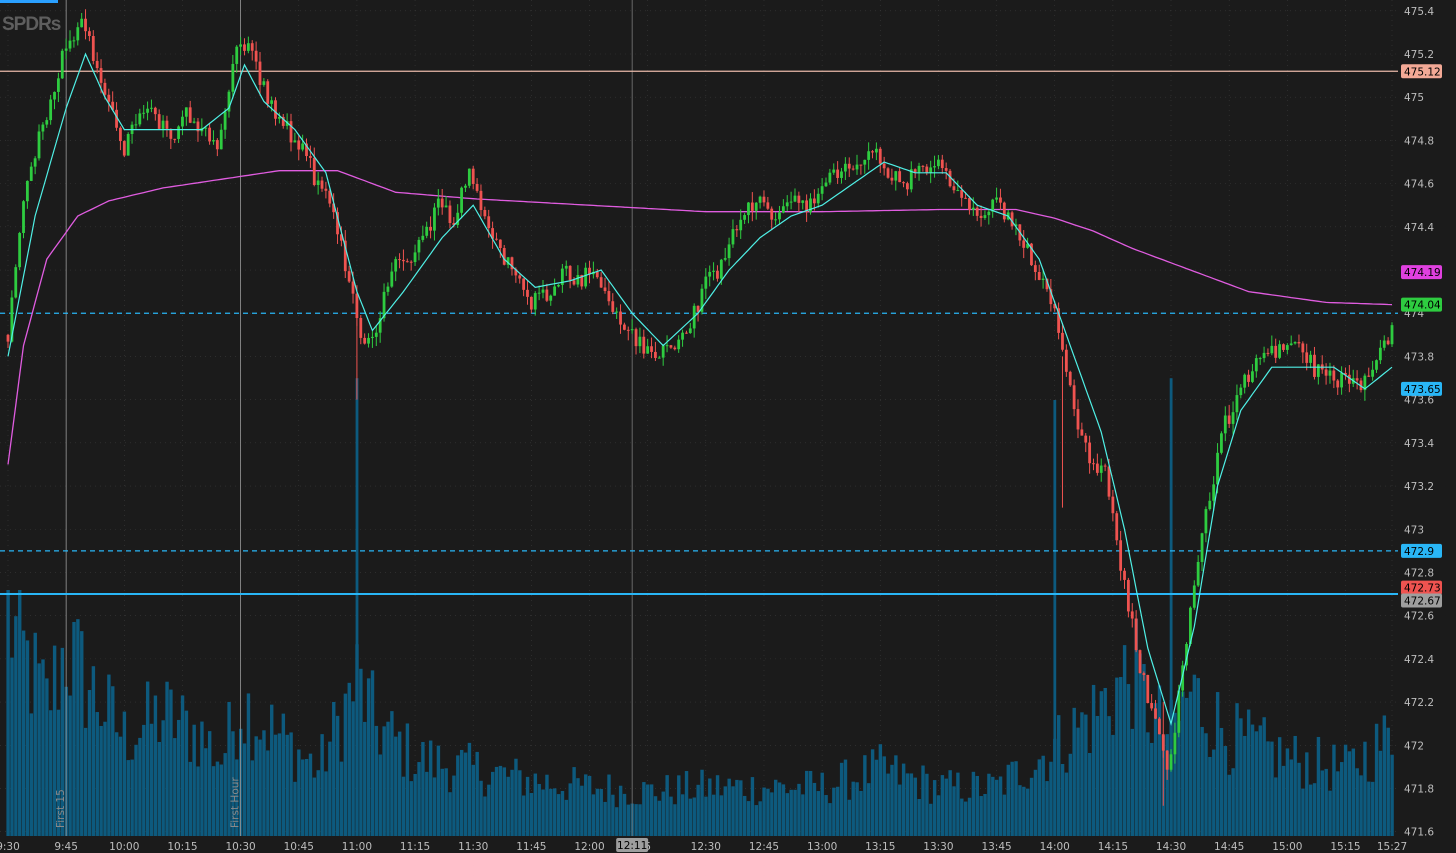  Describe the element at coordinates (1419, 185) in the screenshot. I see `y-tick-label: 474.6` at that location.